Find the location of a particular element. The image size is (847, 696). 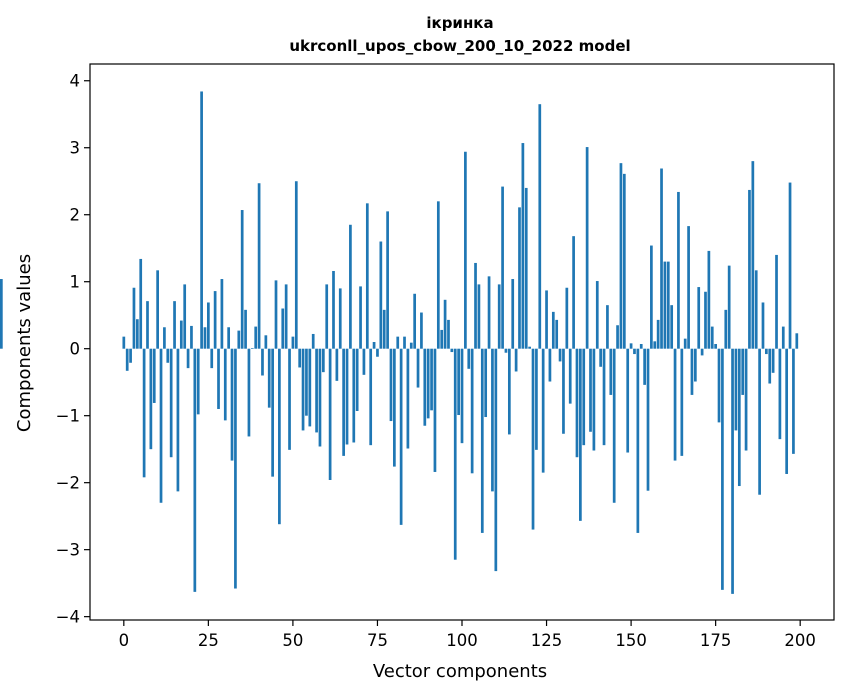

x-tick-label: 50 is located at coordinates (292, 640).